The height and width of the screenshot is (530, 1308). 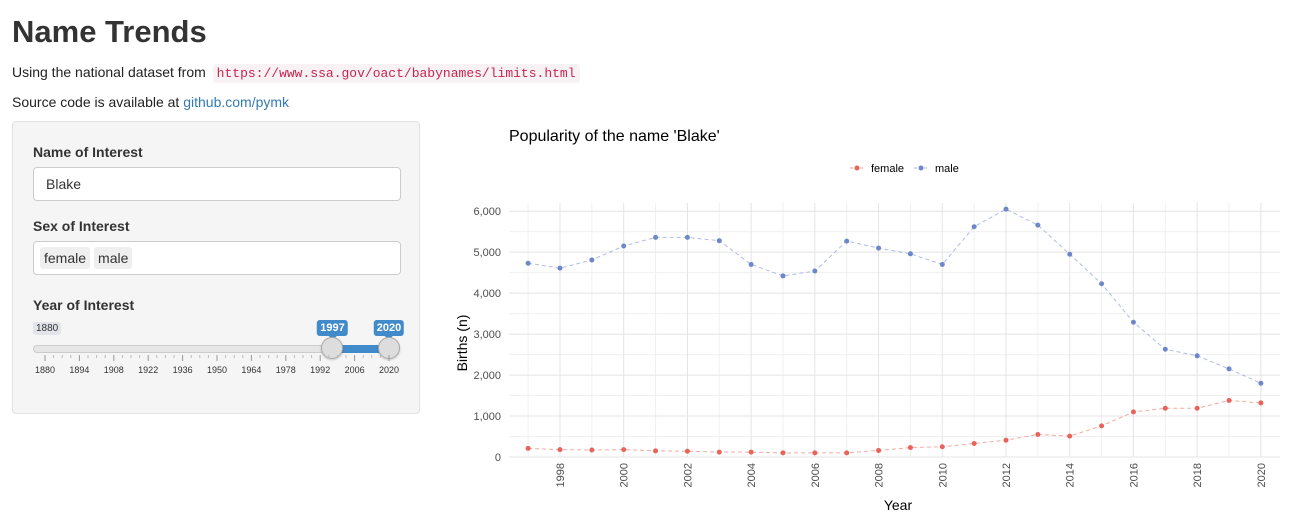 What do you see at coordinates (109, 31) in the screenshot?
I see `page-title: Name Trends` at bounding box center [109, 31].